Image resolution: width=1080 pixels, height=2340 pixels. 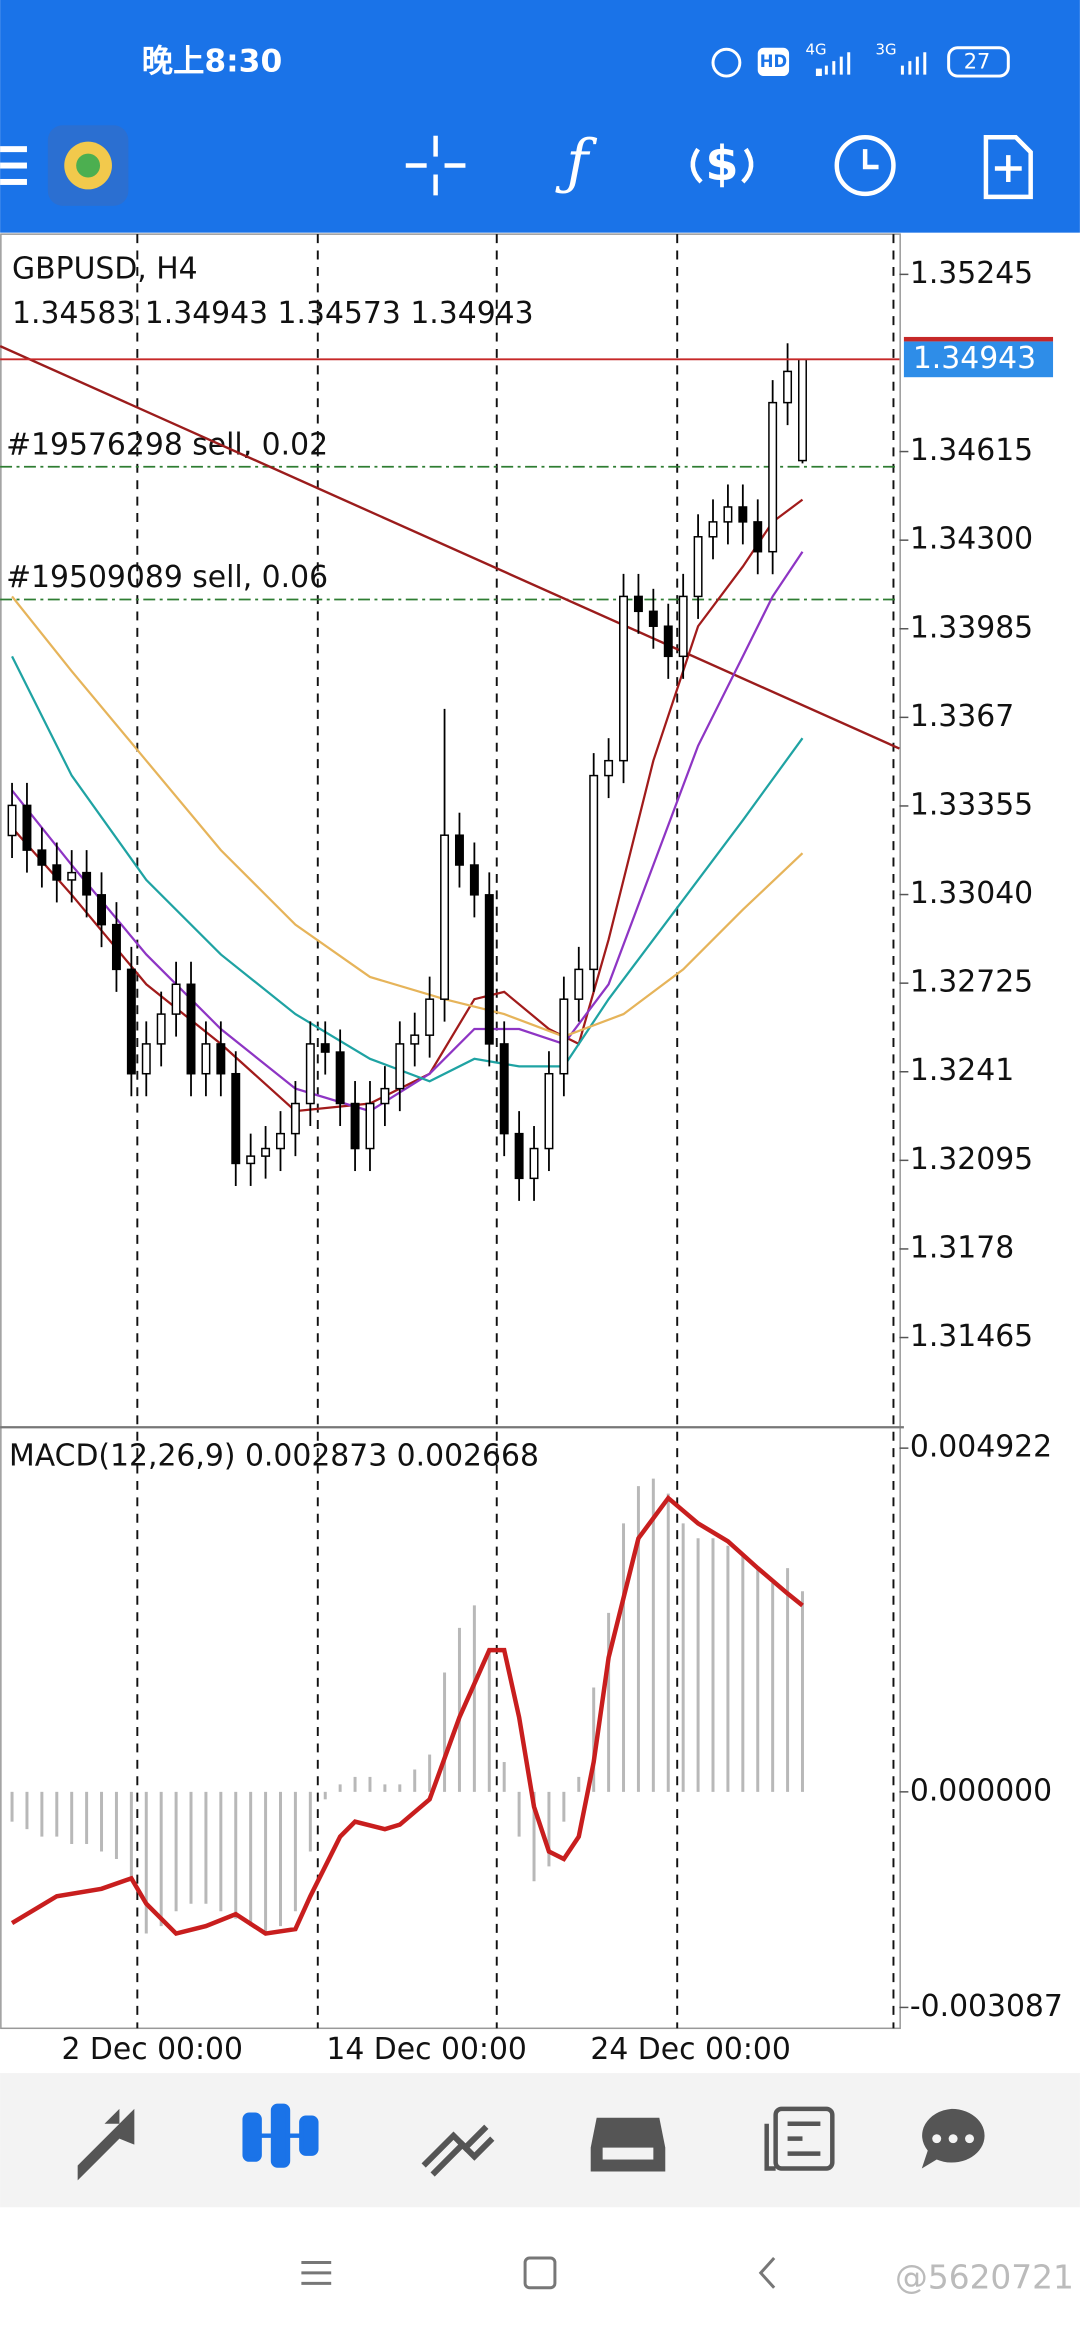 What do you see at coordinates (167, 444) in the screenshot?
I see `order-label: #19576298 sell, 0.02` at bounding box center [167, 444].